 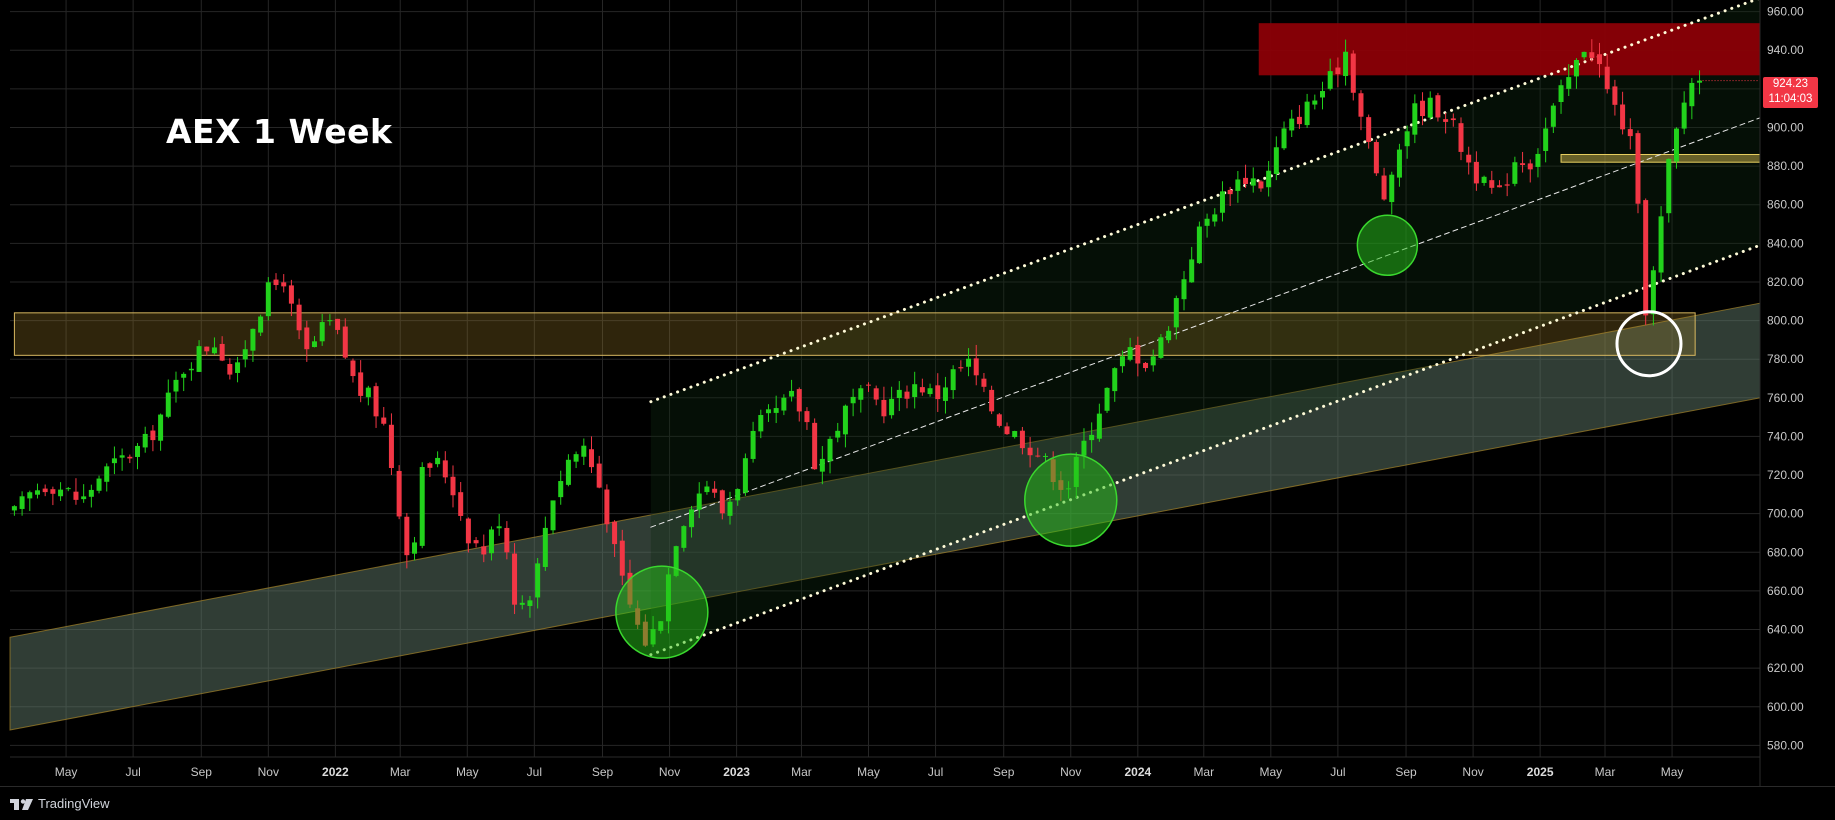 I want to click on white-circle-marker, so click(x=1649, y=344).